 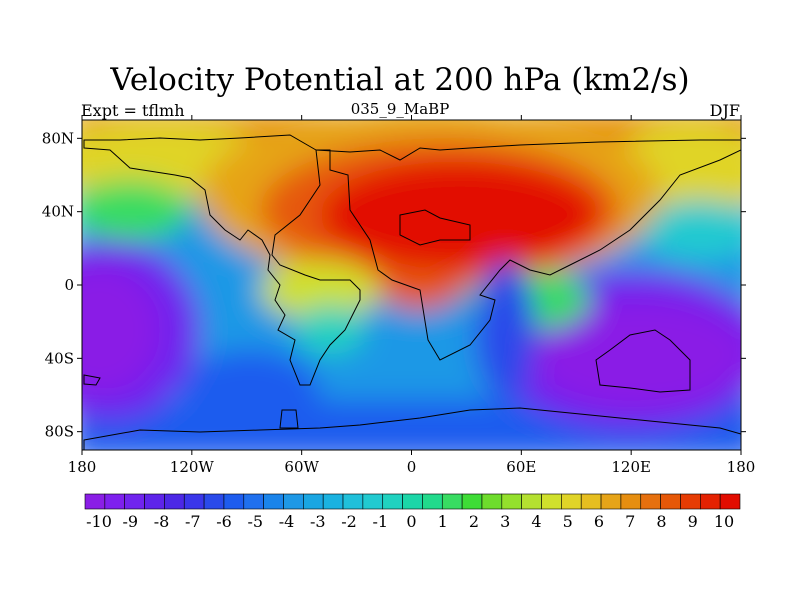 I want to click on y-tick-label: 40N, so click(x=58, y=212).